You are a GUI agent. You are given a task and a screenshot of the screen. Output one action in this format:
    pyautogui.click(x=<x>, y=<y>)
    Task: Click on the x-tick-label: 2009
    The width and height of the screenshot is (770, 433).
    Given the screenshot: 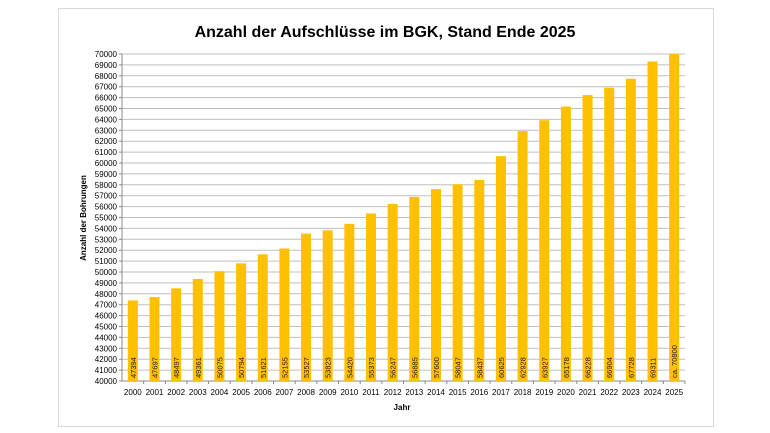 What is the action you would take?
    pyautogui.click(x=328, y=392)
    